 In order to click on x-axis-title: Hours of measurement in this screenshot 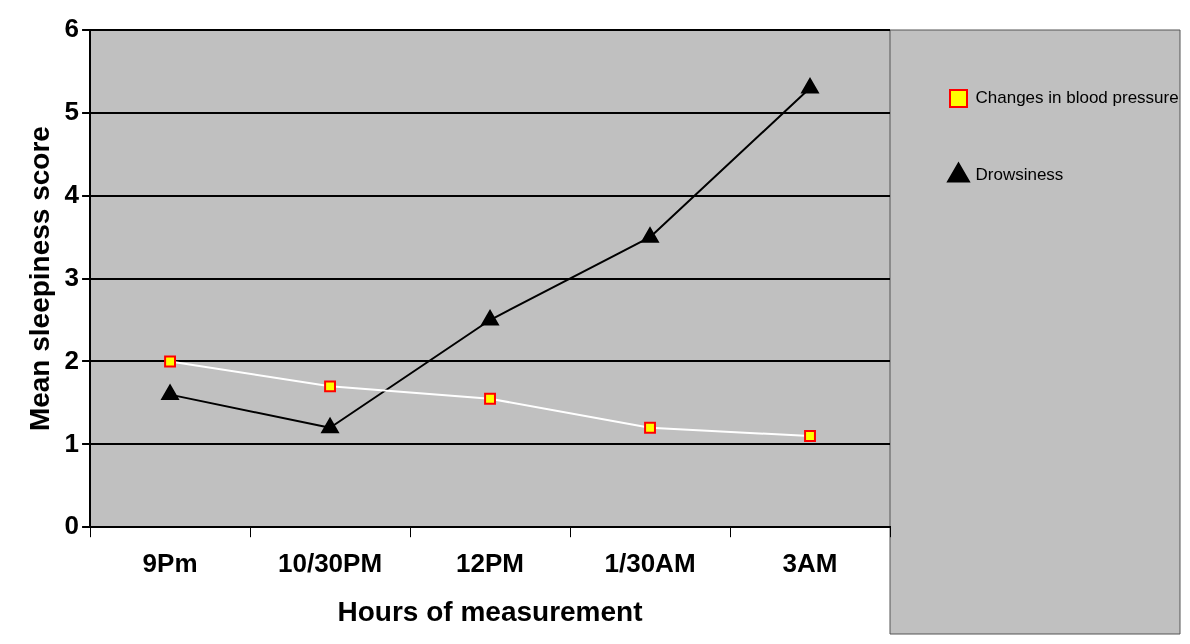, I will do `click(490, 611)`.